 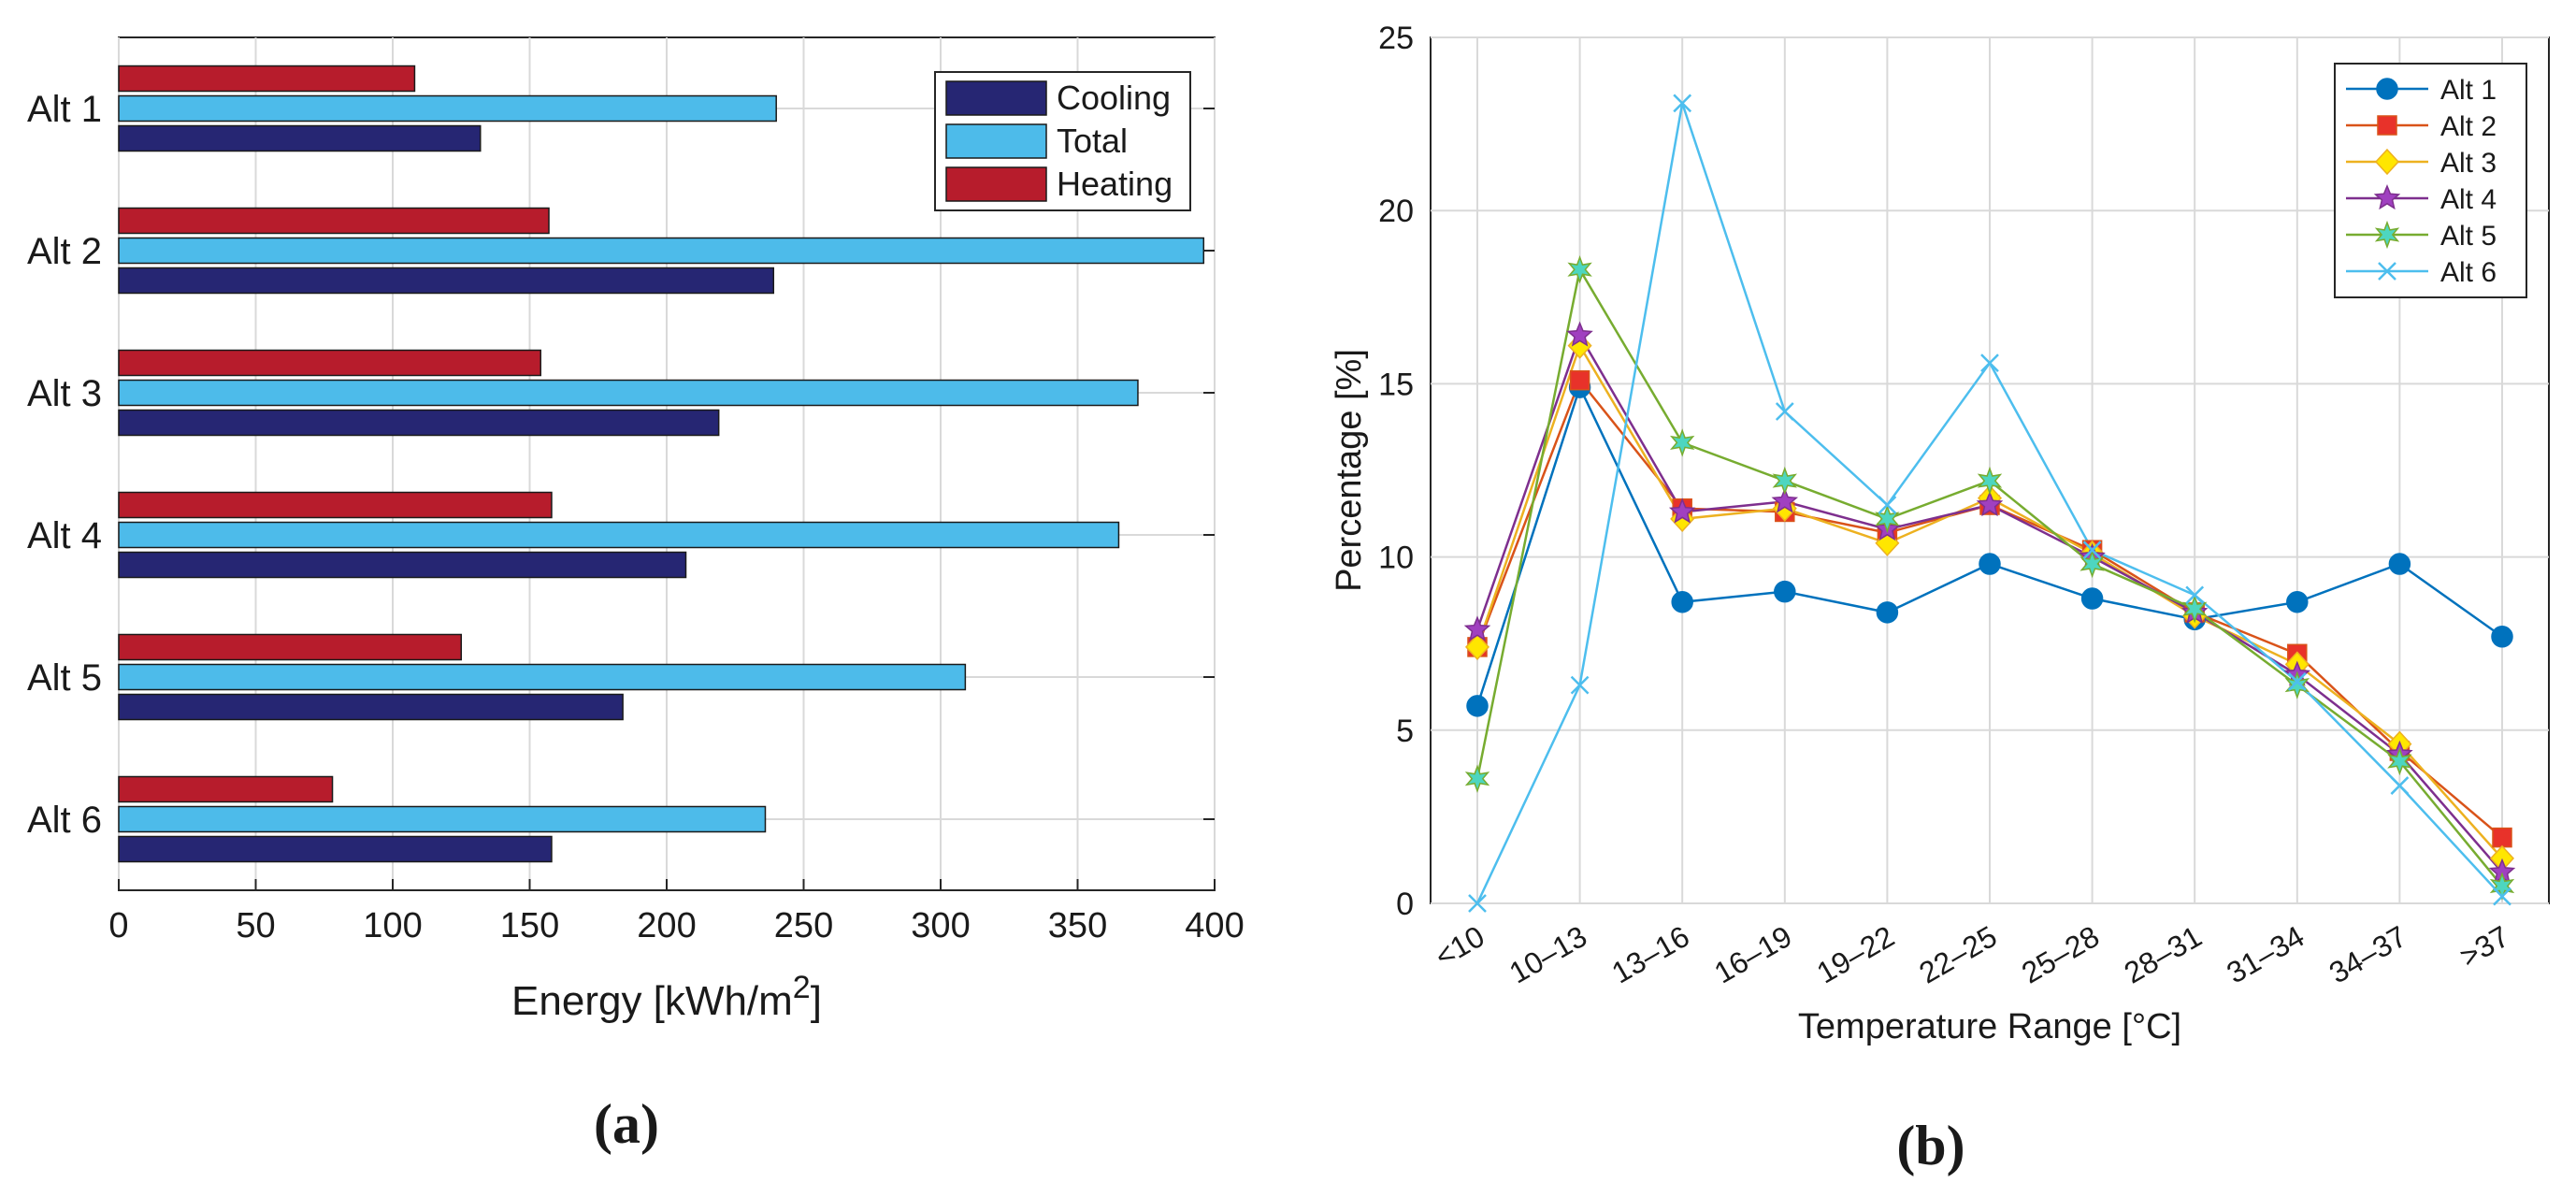 I want to click on x-tick-label-2: 13–16, so click(x=1651, y=954).